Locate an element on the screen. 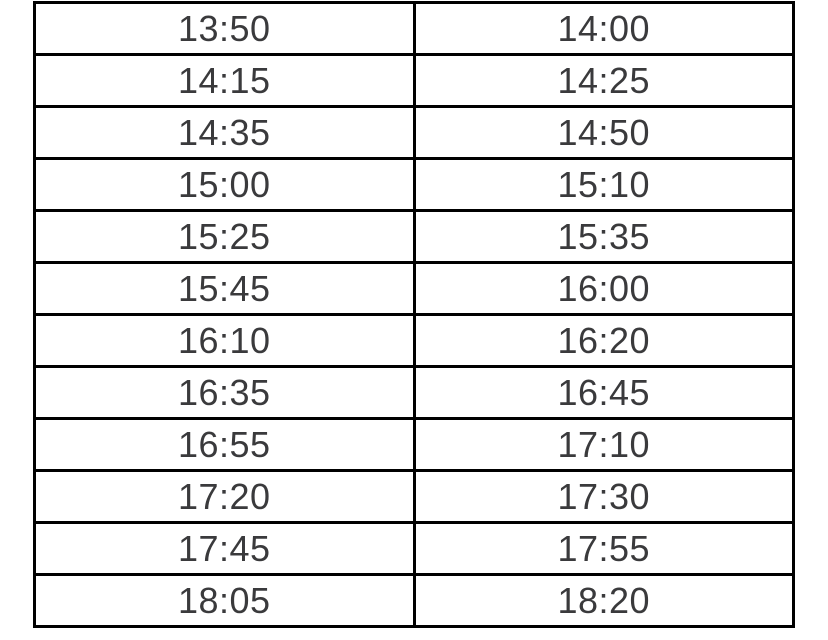 The width and height of the screenshot is (828, 640). time-cell: 15:00 is located at coordinates (224, 184).